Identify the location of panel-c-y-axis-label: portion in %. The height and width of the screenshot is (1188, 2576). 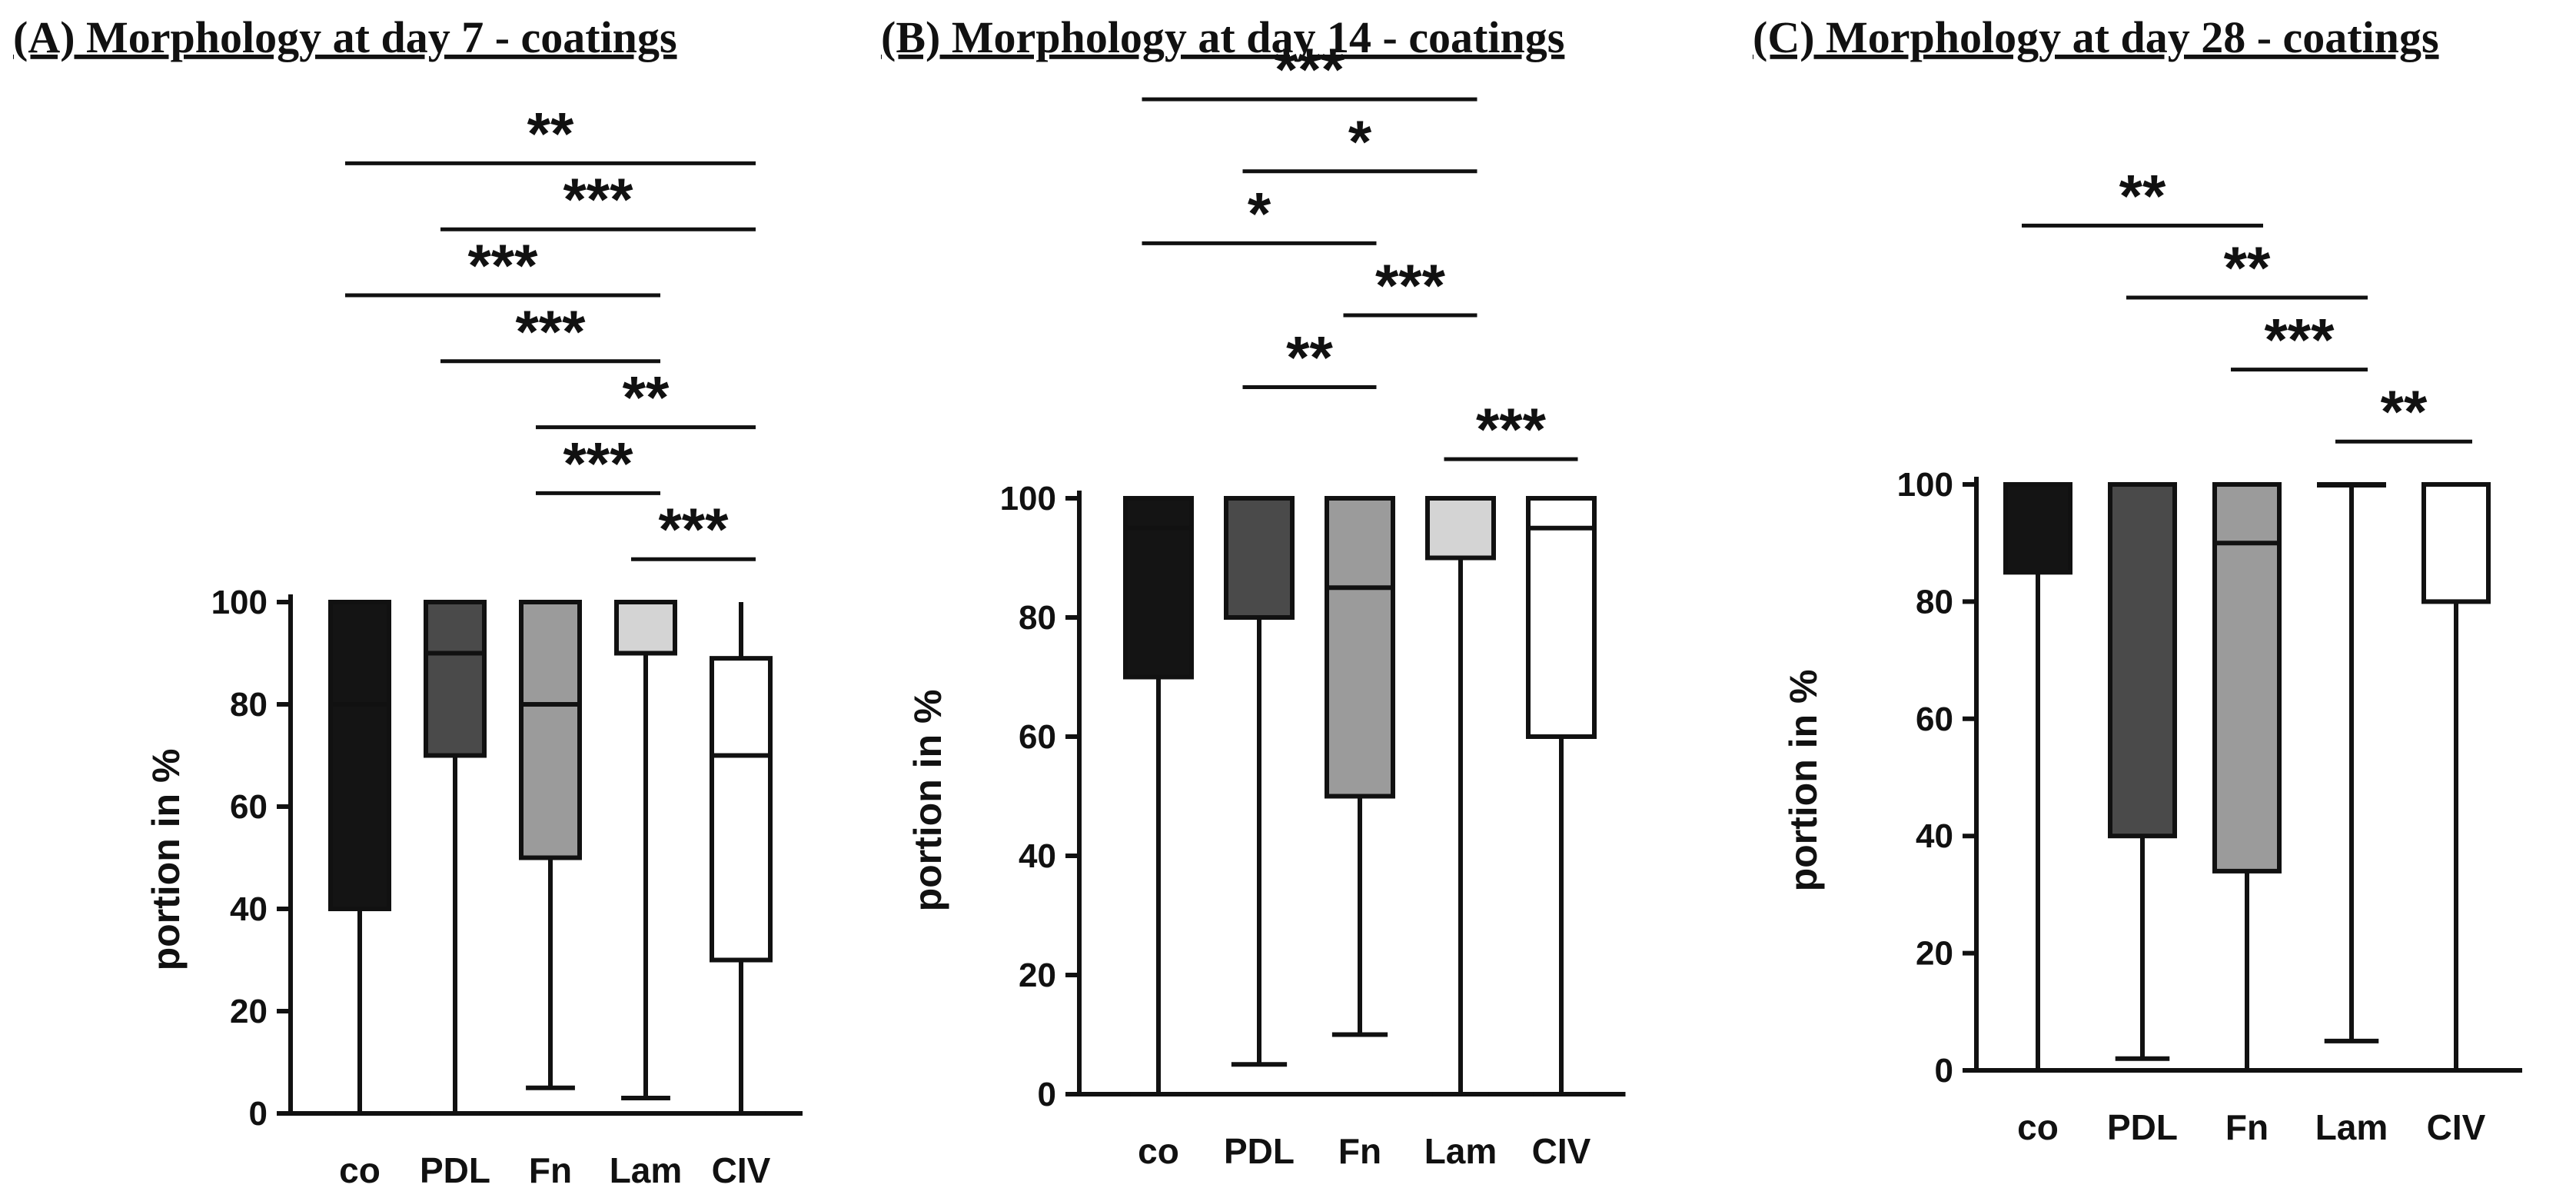
(1803, 781).